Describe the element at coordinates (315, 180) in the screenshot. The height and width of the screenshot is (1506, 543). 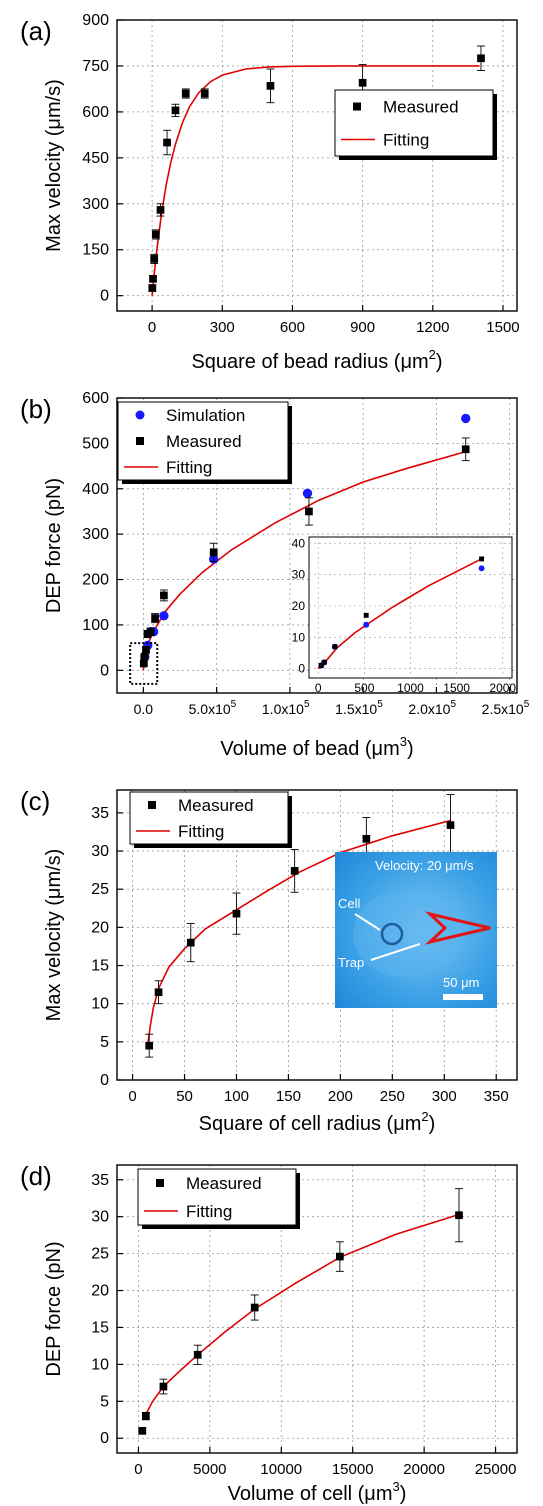
I see `fit-line-main` at that location.